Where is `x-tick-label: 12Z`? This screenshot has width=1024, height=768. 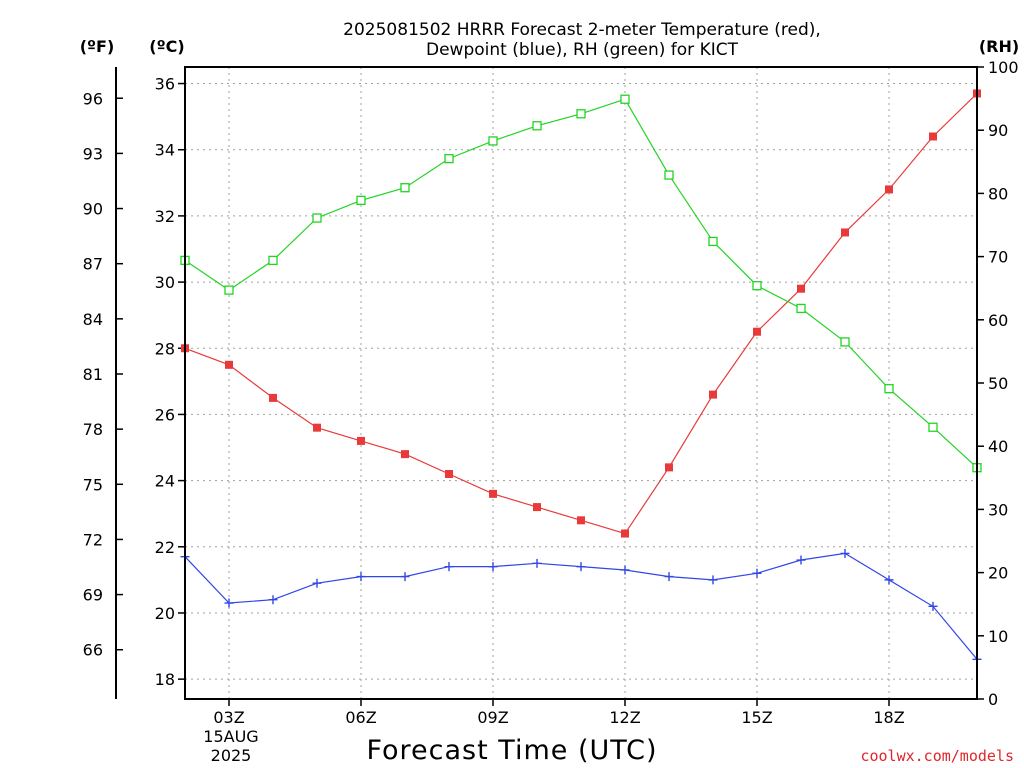 x-tick-label: 12Z is located at coordinates (624, 717).